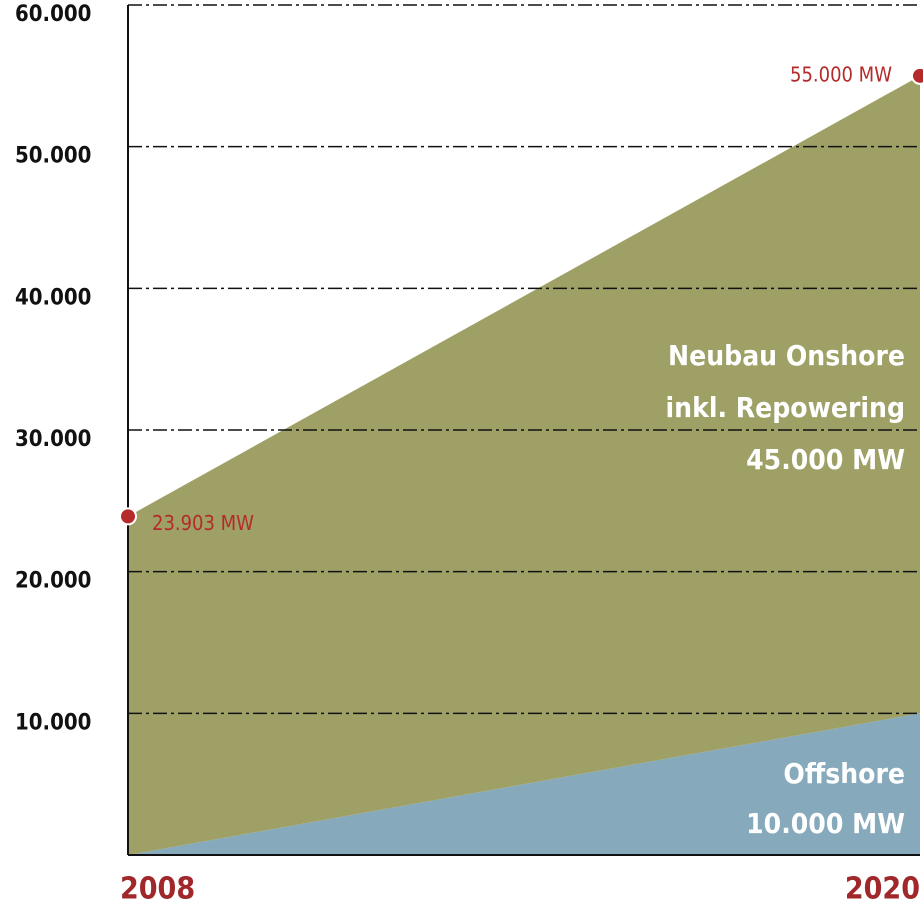 This screenshot has height=913, width=923. I want to click on y-tick-label: 50.000, so click(53, 156).